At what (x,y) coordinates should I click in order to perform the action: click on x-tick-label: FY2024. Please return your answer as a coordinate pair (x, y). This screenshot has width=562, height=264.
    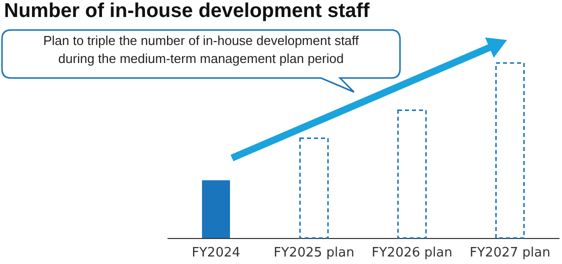
    Looking at the image, I should click on (216, 253).